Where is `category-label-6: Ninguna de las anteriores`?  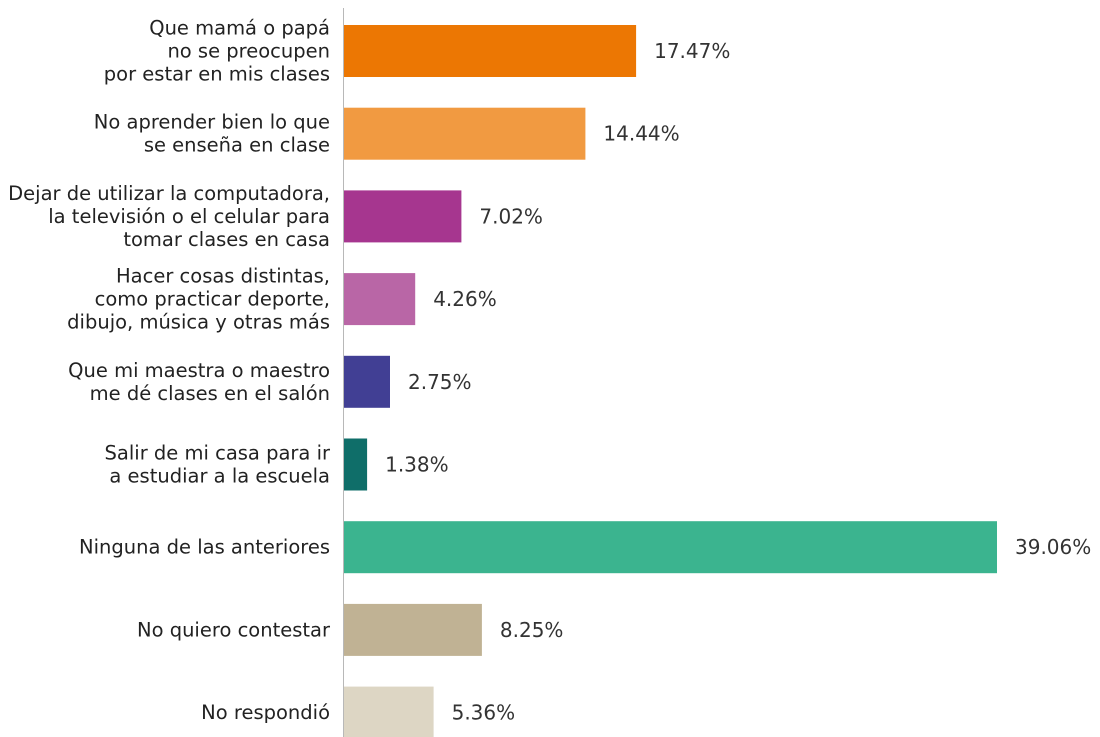 category-label-6: Ninguna de las anteriores is located at coordinates (204, 547).